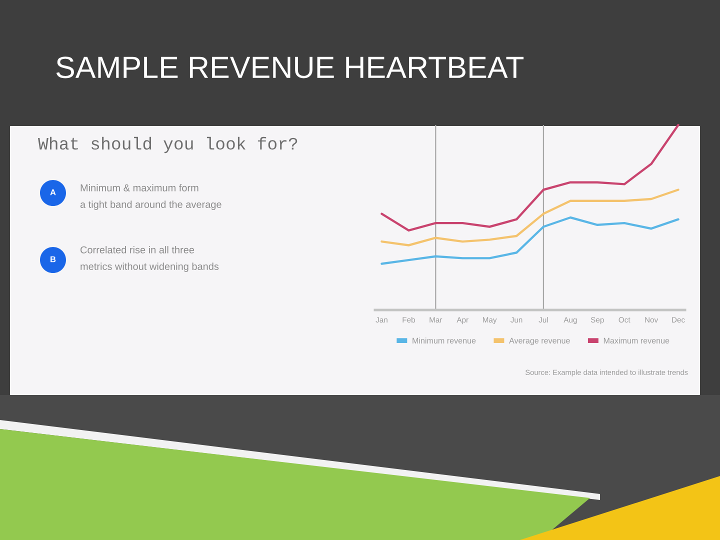 The height and width of the screenshot is (540, 720). Describe the element at coordinates (53, 259) in the screenshot. I see `text: B` at that location.